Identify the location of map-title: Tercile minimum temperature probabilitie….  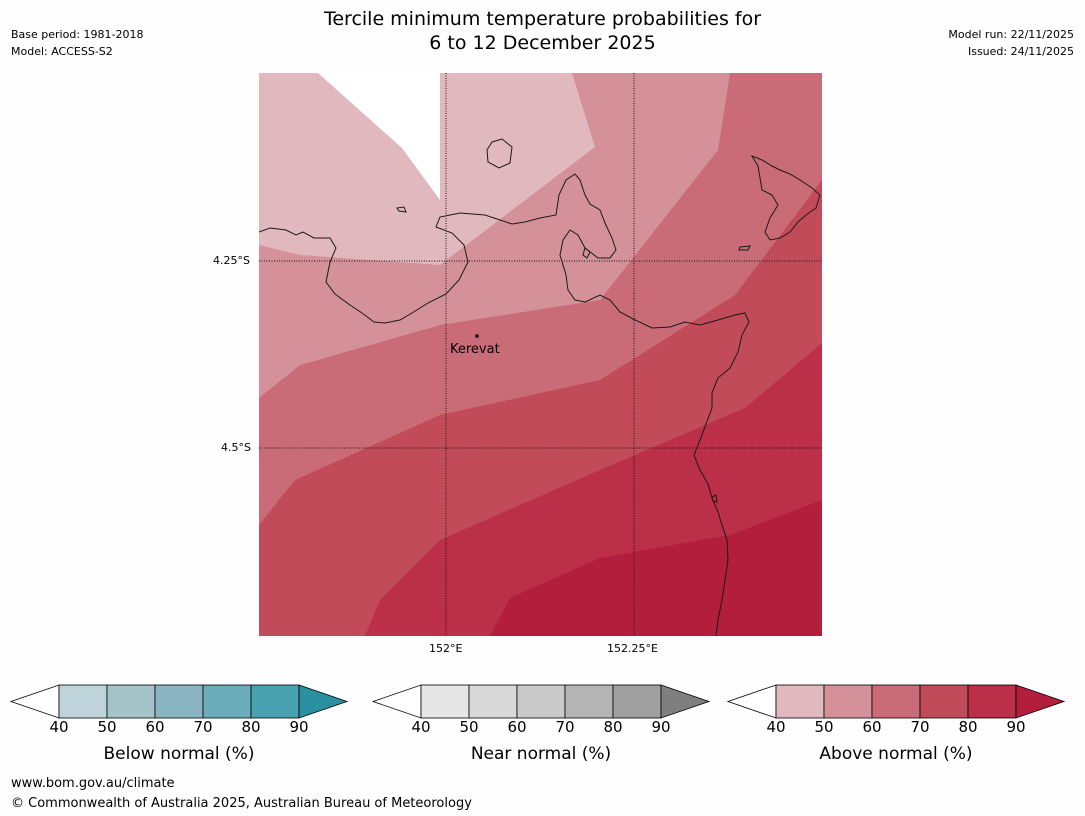
(542, 31).